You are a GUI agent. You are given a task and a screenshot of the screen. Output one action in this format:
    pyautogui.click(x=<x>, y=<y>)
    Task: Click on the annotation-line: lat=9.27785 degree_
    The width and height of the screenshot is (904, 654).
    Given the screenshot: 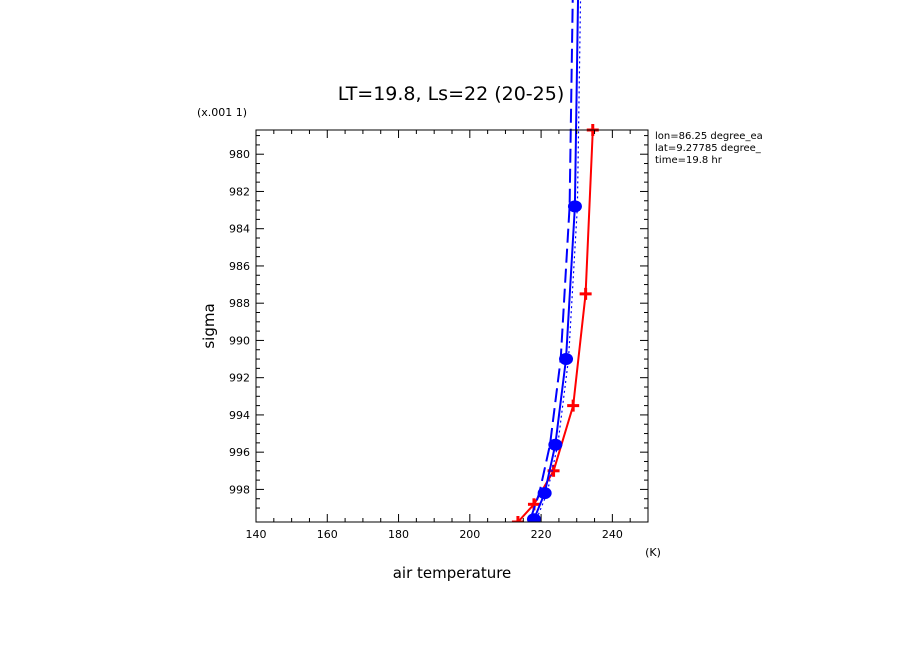 What is the action you would take?
    pyautogui.click(x=708, y=148)
    